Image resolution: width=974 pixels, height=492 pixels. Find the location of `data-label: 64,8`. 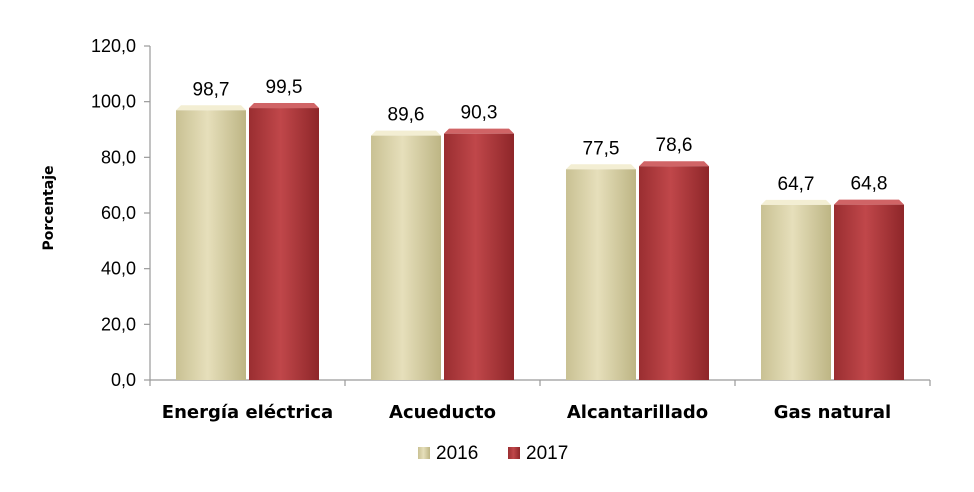

data-label: 64,8 is located at coordinates (869, 184).